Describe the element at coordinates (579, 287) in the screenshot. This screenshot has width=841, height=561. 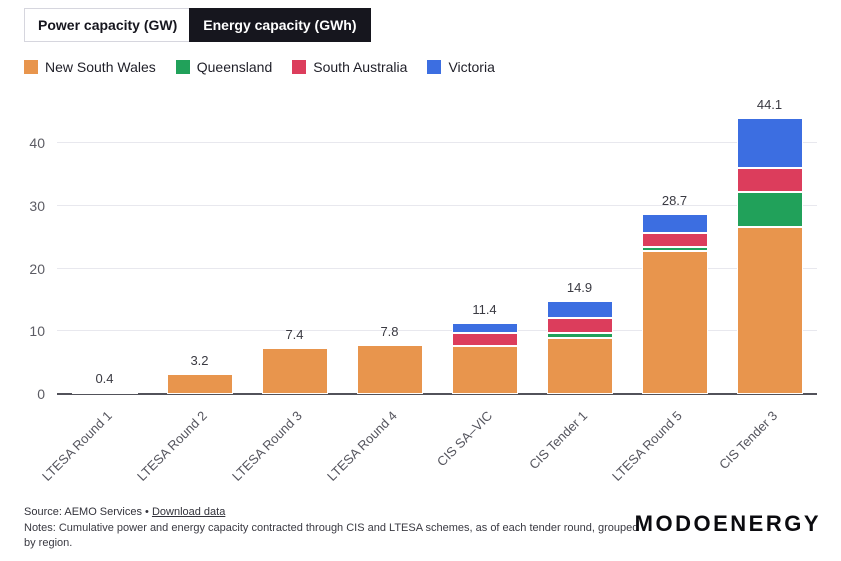
I see `bar-total-label: 14.9` at that location.